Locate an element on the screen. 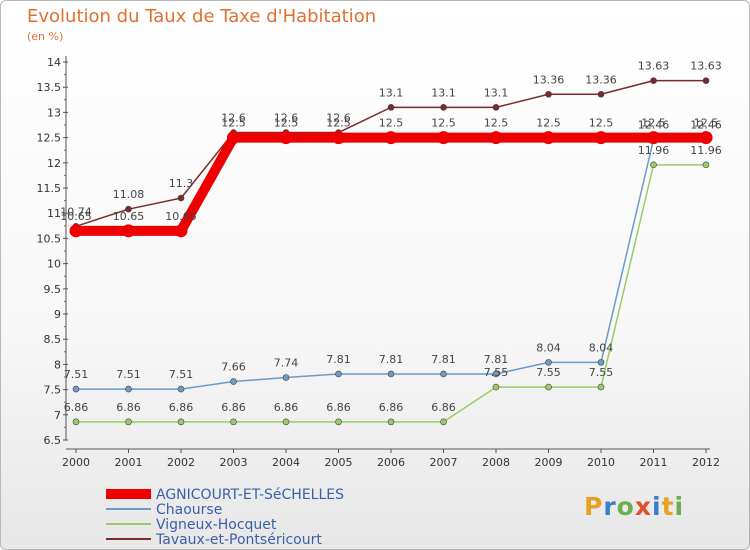 The width and height of the screenshot is (750, 550). y-tick-label: 10.5 is located at coordinates (49, 238).